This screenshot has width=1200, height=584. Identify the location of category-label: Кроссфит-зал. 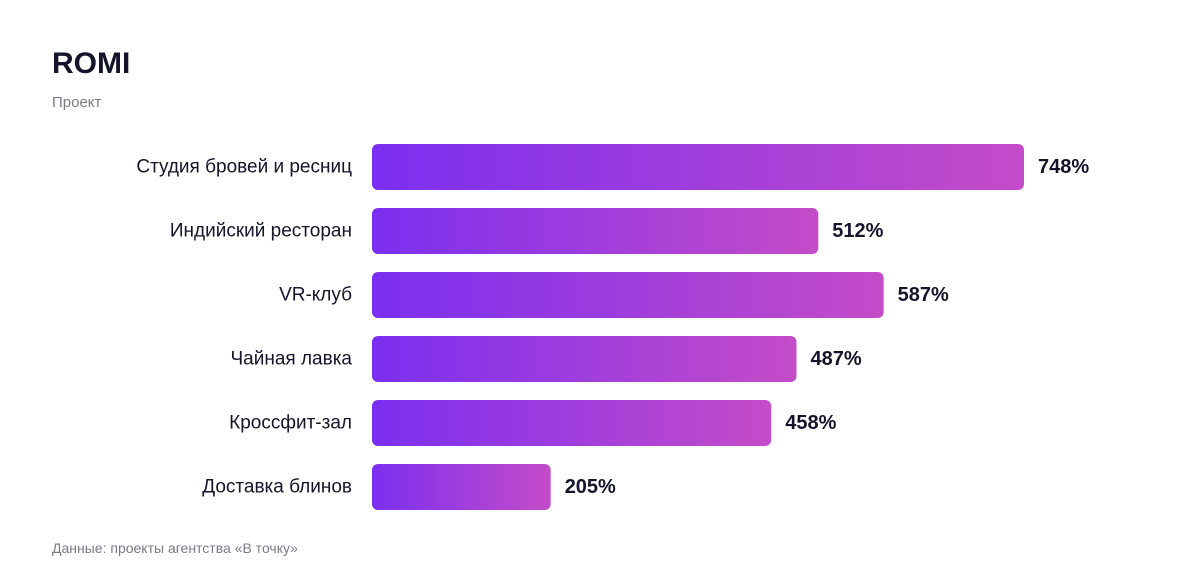
(290, 423).